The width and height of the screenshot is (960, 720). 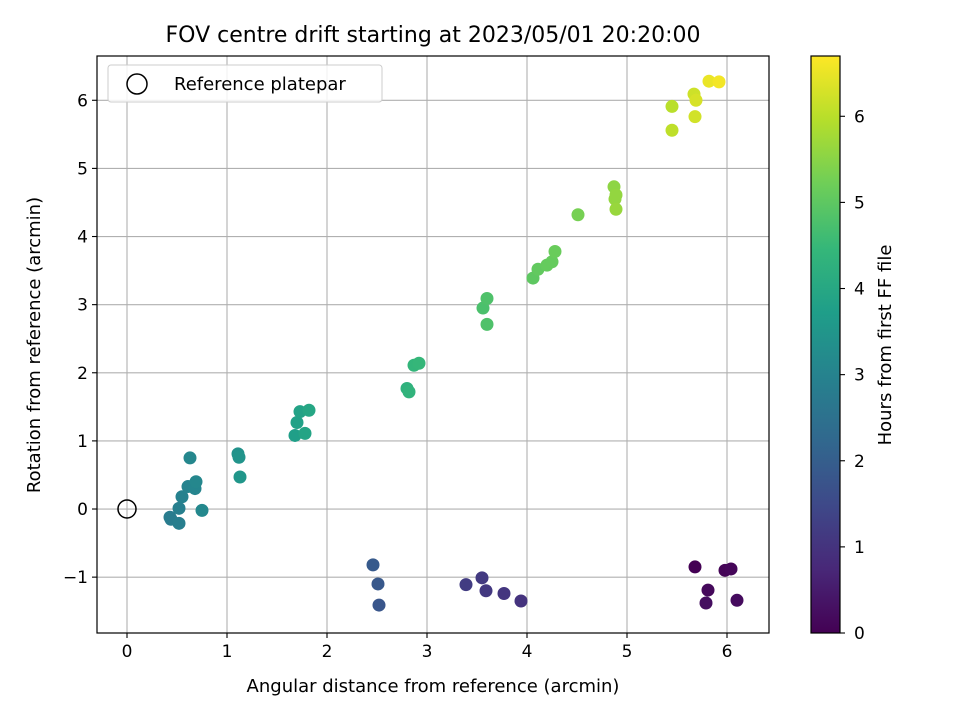 What do you see at coordinates (859, 290) in the screenshot?
I see `colorbar-tick-label: 4` at bounding box center [859, 290].